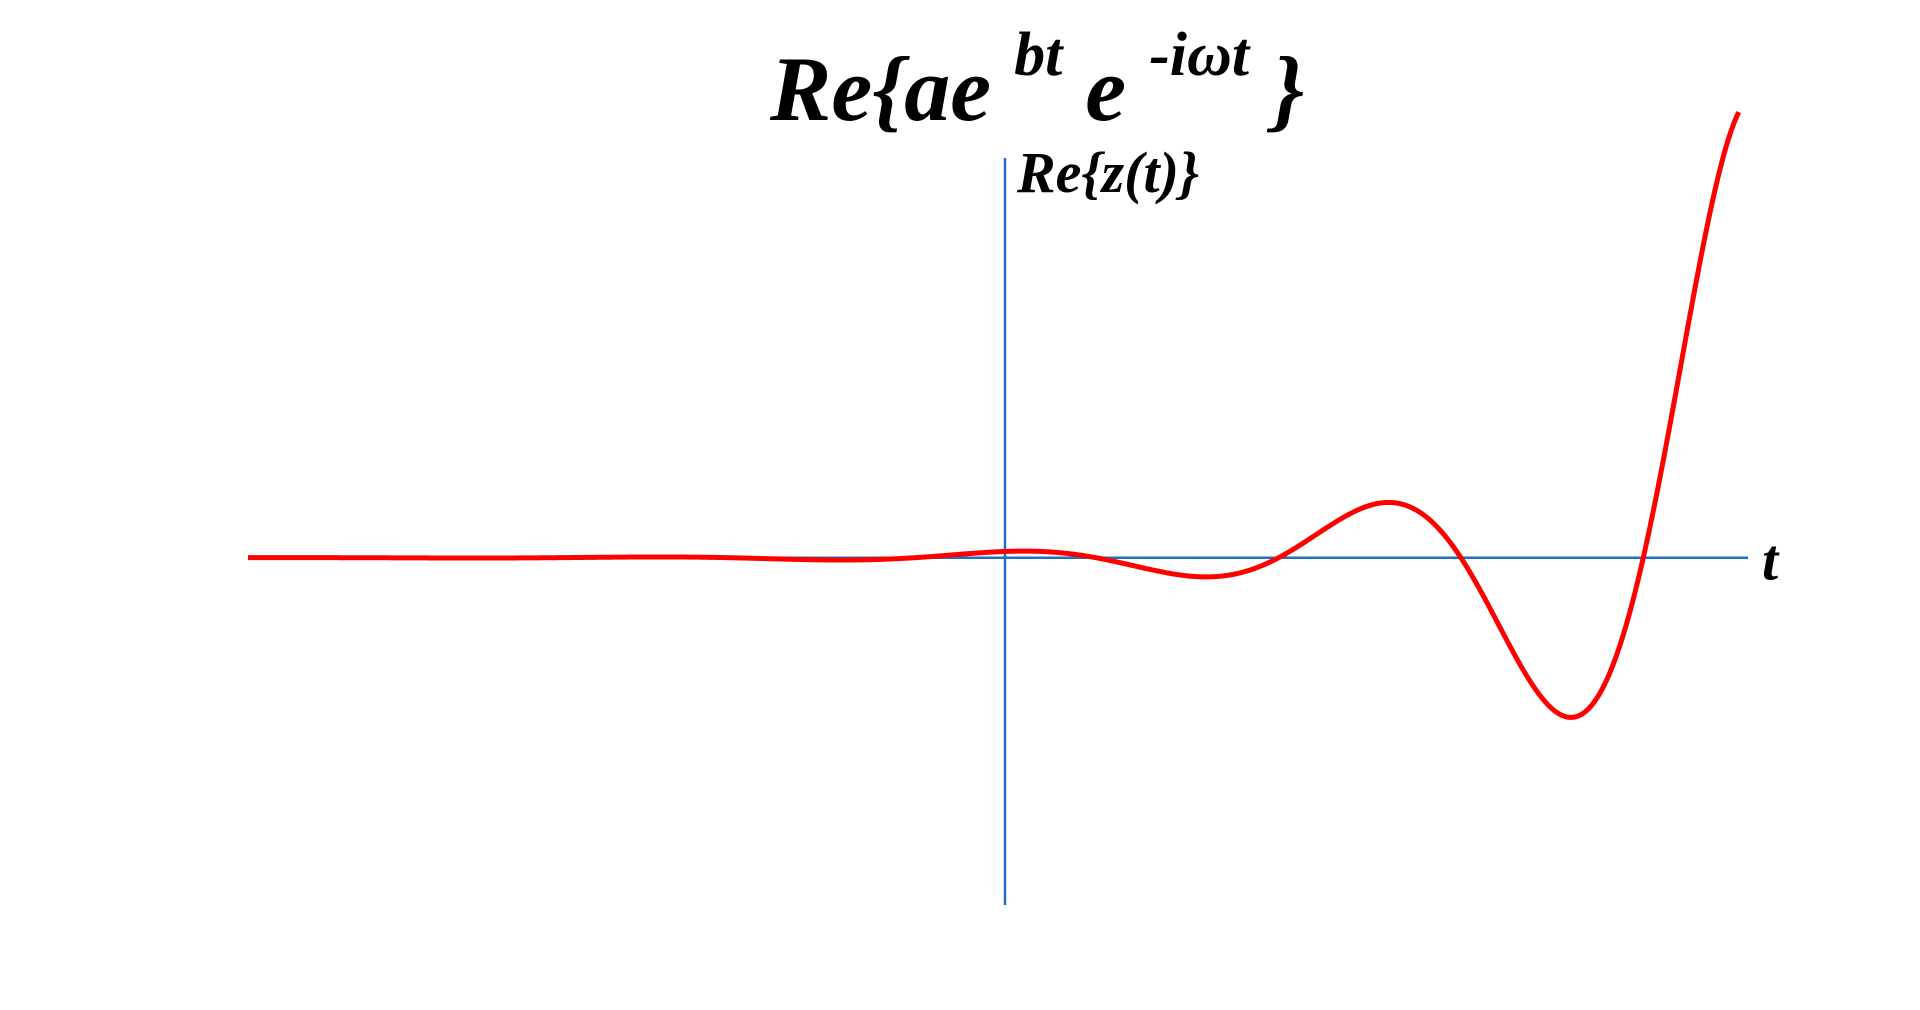  I want to click on x-axis-label: t, so click(1771, 560).